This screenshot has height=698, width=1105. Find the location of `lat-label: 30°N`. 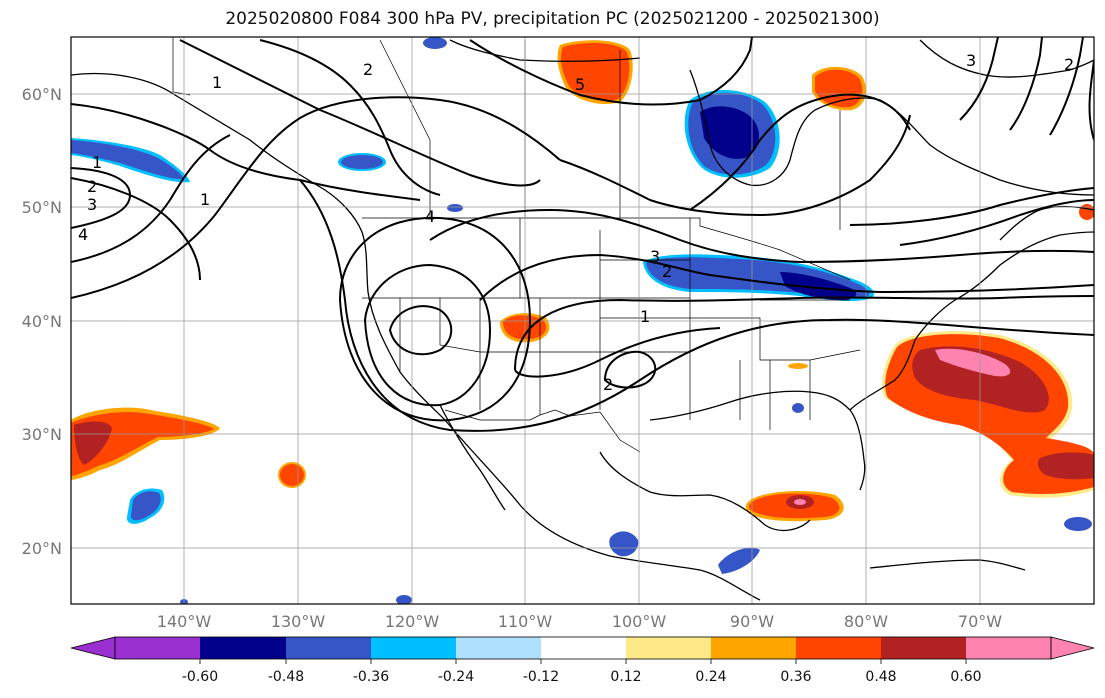

lat-label: 30°N is located at coordinates (42, 434).